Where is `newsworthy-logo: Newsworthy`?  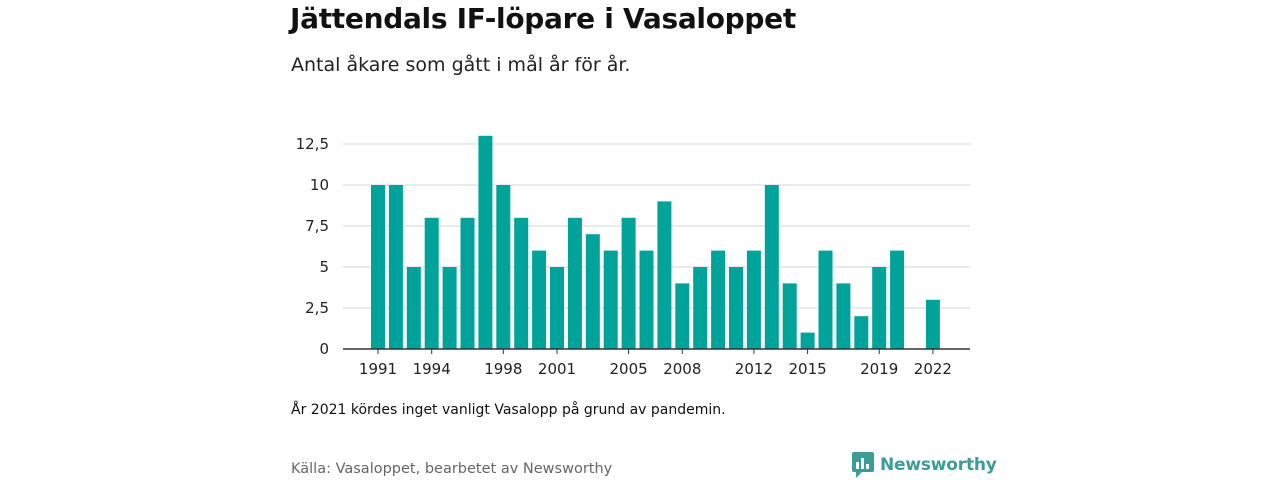
newsworthy-logo: Newsworthy is located at coordinates (924, 465).